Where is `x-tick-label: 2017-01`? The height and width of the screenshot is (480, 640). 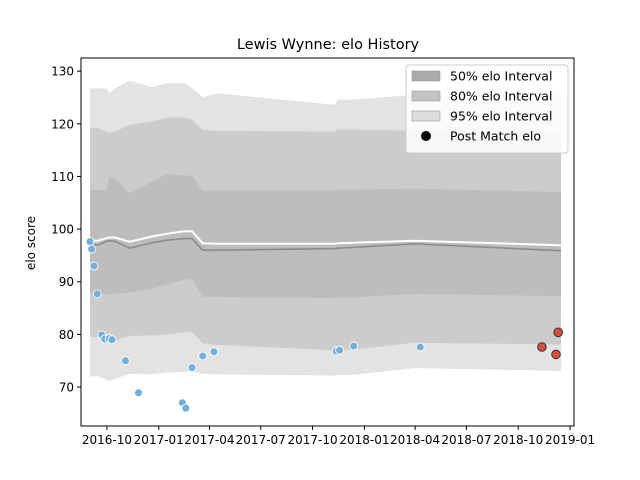
x-tick-label: 2017-01 is located at coordinates (159, 440).